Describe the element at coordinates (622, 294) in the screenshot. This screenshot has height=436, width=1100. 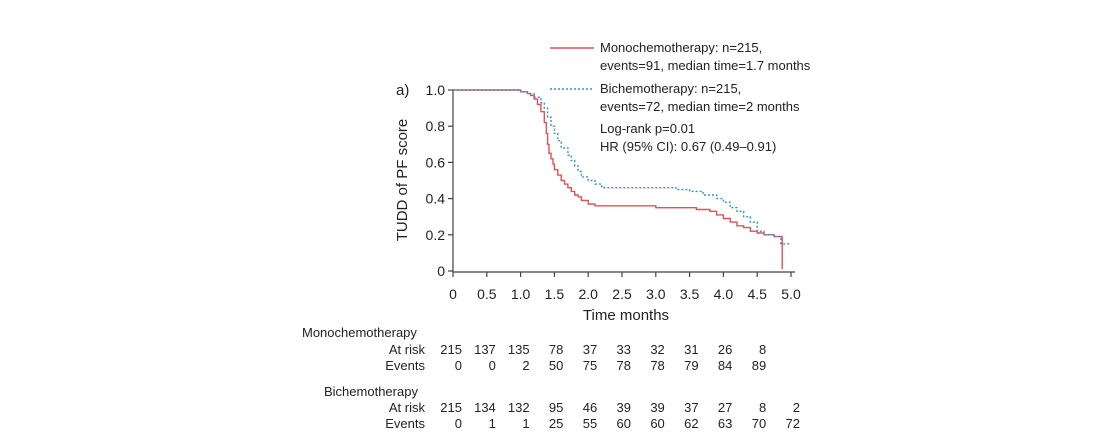
I see `x-tick-label: 2.5` at that location.